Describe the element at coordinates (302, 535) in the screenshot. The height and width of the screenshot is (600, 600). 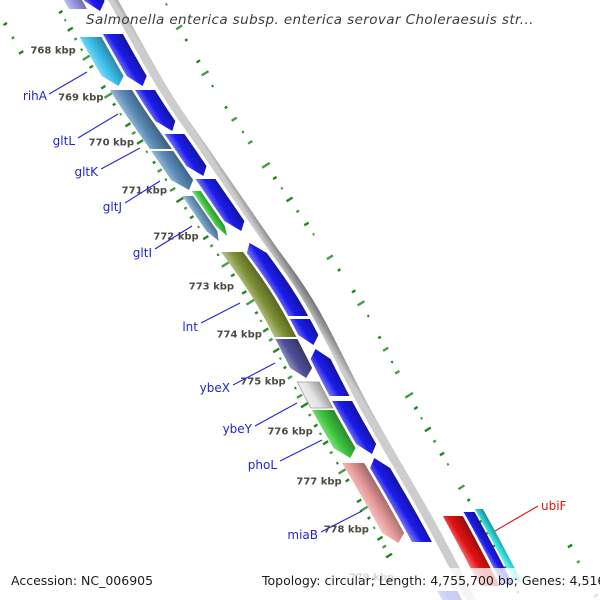
I see `gene-label-miaB: miaB` at that location.